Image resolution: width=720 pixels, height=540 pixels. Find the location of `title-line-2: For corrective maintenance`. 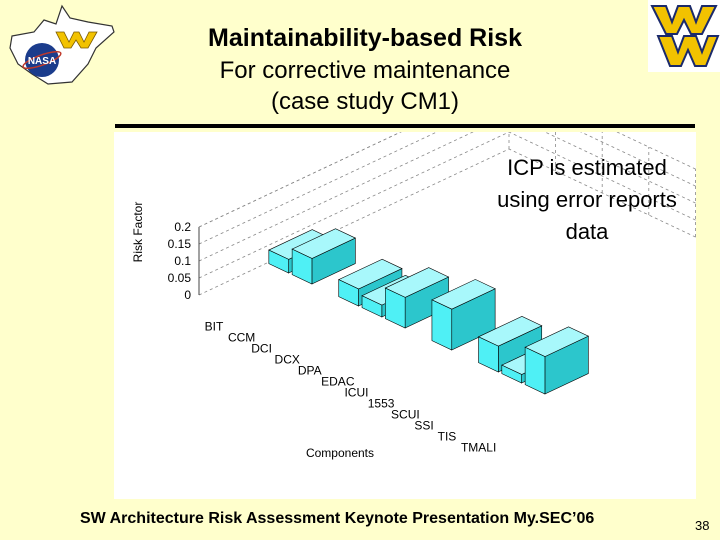

title-line-2: For corrective maintenance is located at coordinates (365, 70).